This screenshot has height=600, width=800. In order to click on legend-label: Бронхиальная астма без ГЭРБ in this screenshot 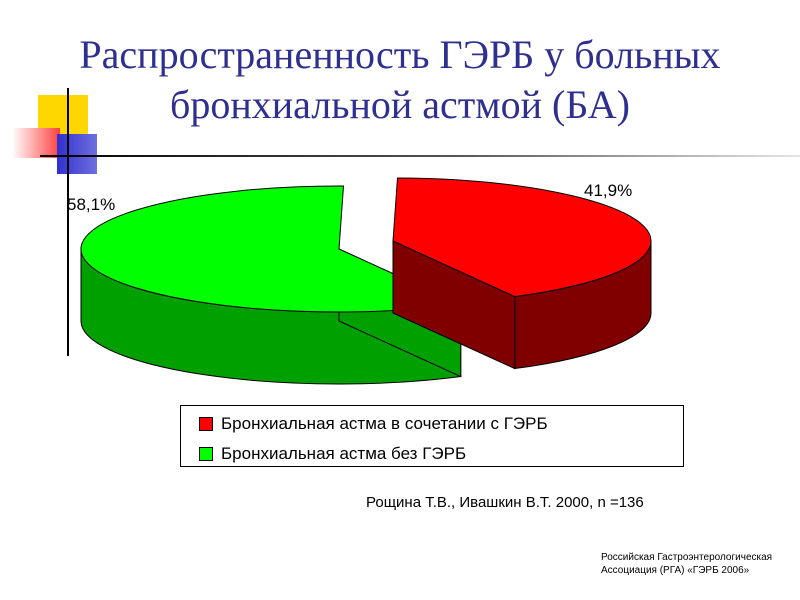, I will do `click(344, 453)`.